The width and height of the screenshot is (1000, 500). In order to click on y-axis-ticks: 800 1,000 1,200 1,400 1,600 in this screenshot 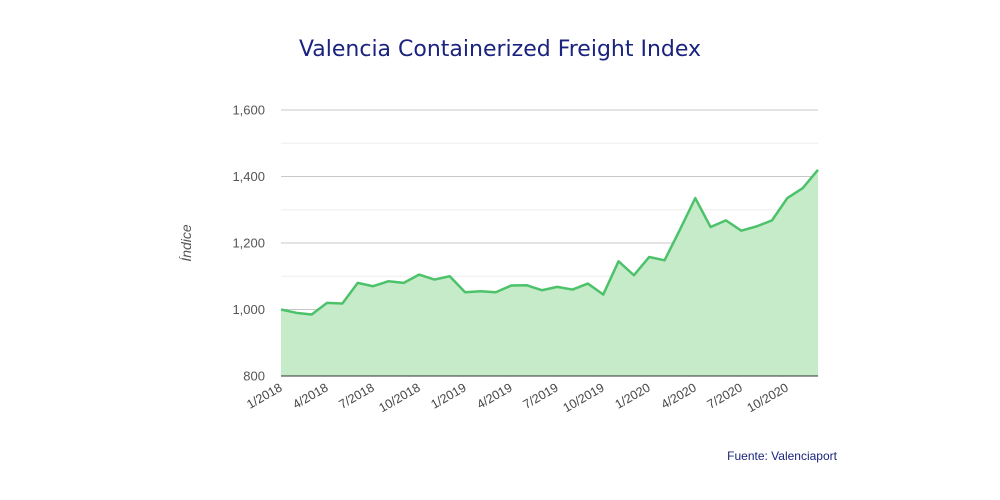, I will do `click(248, 243)`.